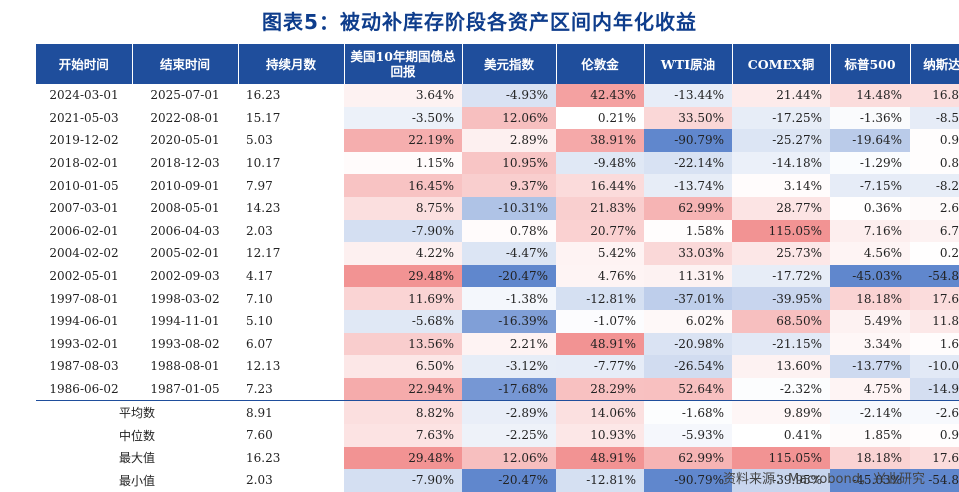 The width and height of the screenshot is (959, 492). I want to click on column-header: 美元指数, so click(509, 64).